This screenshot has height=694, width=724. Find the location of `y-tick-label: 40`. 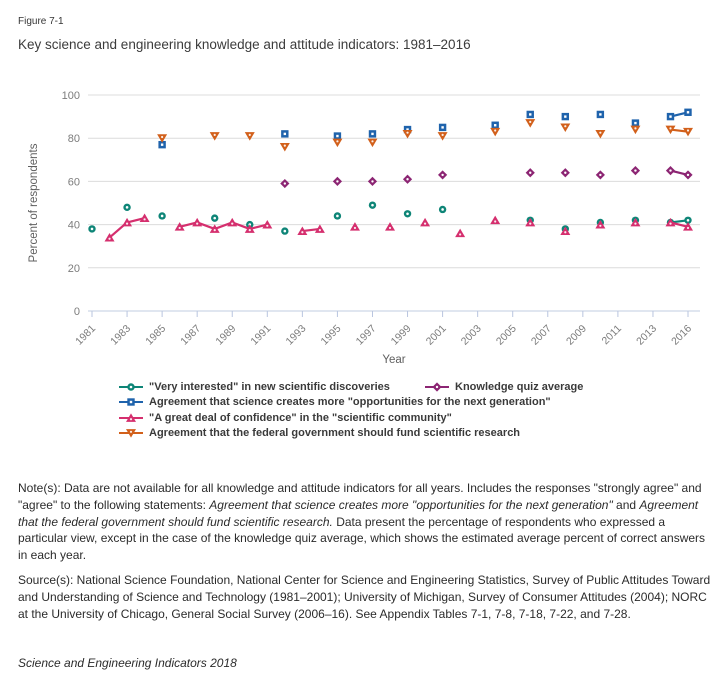

y-tick-label: 40 is located at coordinates (74, 226).